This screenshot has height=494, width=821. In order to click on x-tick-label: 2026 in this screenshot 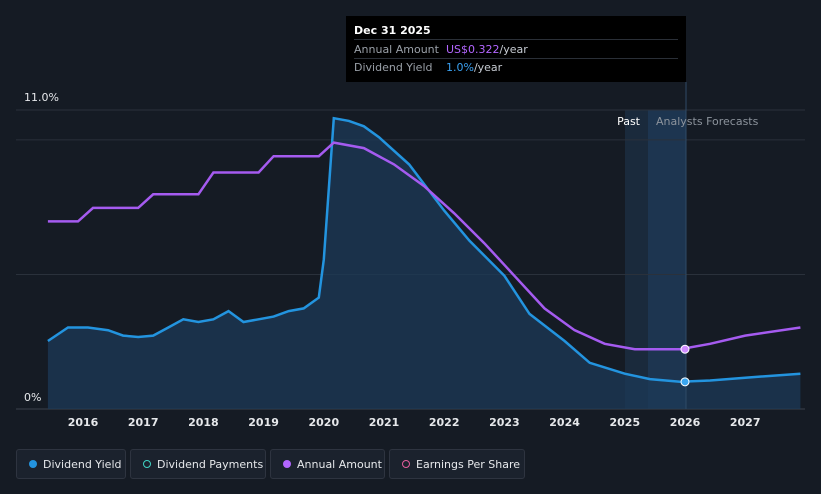, I will do `click(685, 422)`.